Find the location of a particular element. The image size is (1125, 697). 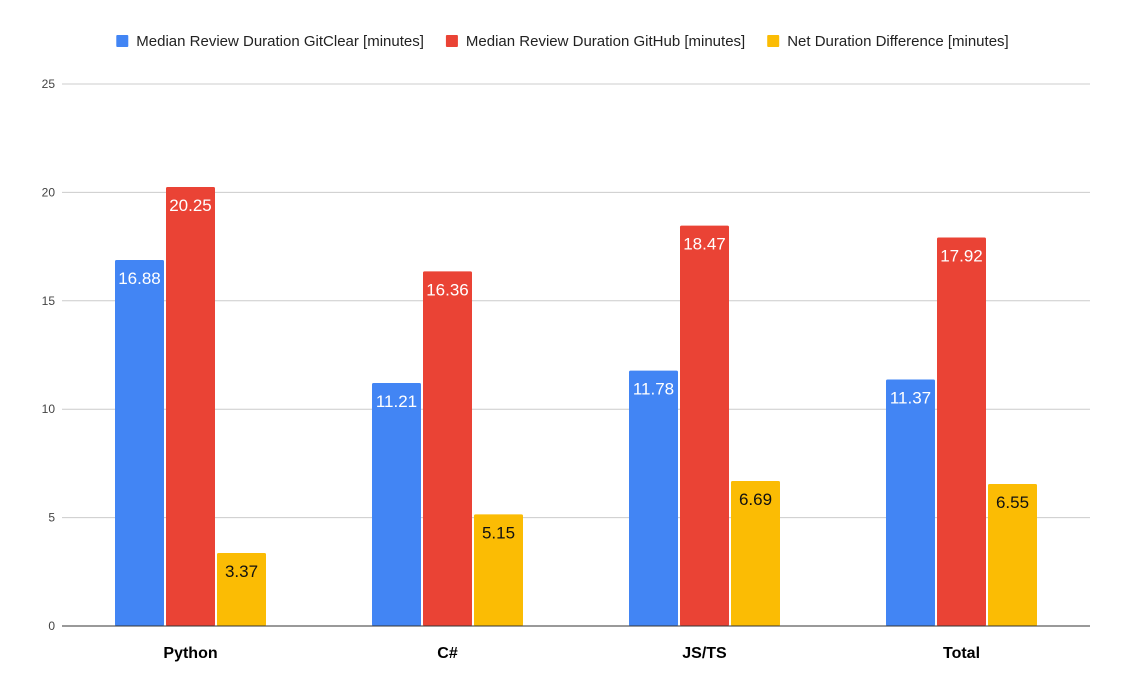

x-category-label: Total is located at coordinates (961, 653).